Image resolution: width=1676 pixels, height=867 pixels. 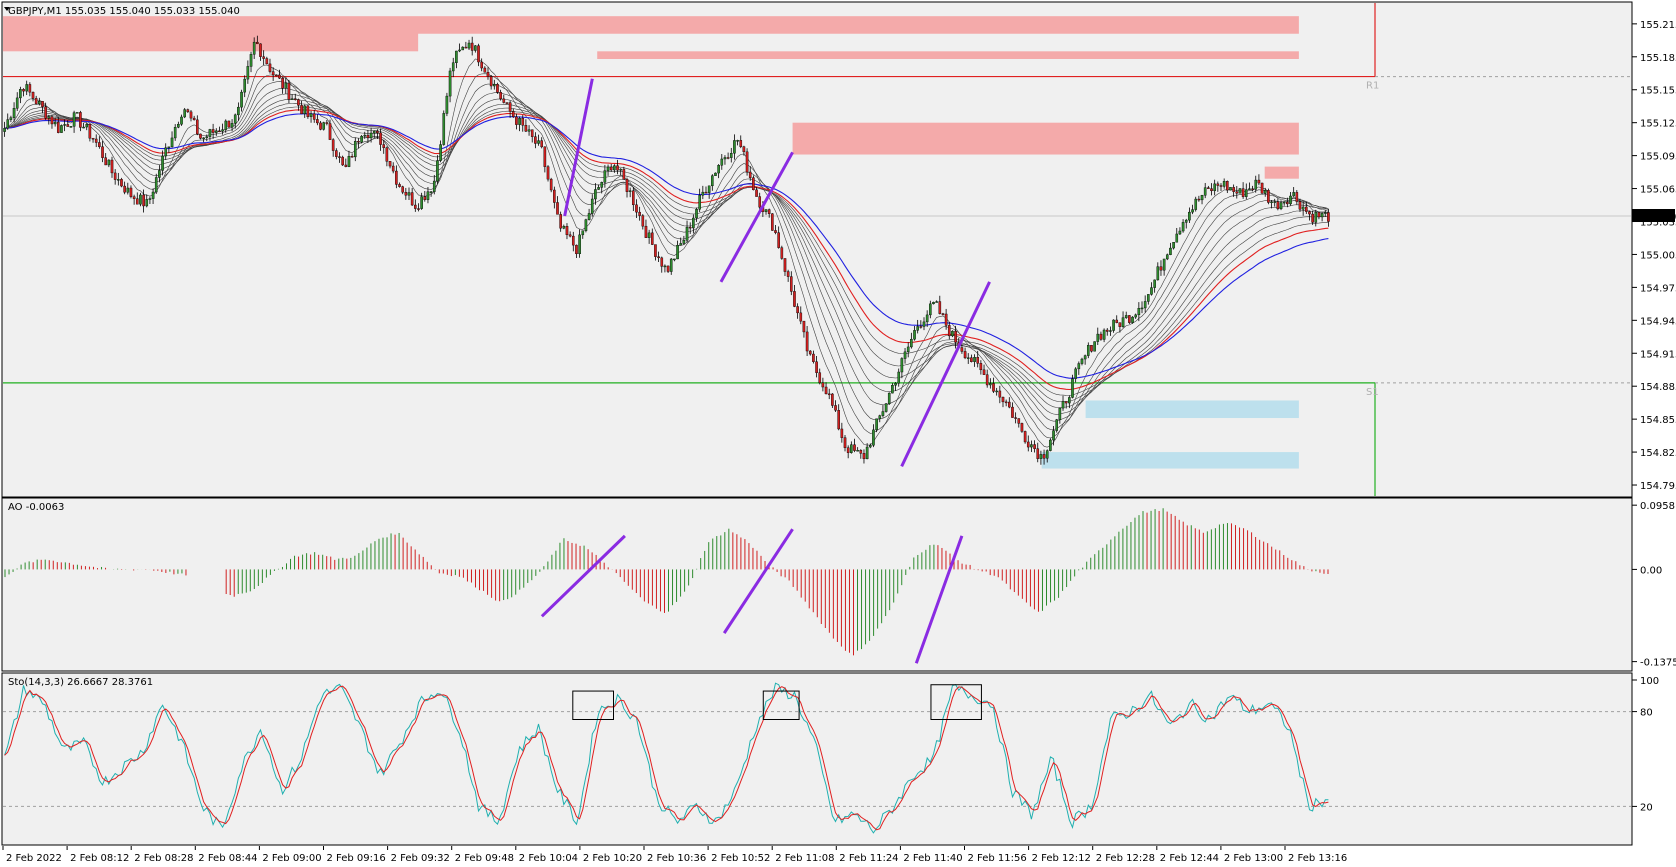 I want to click on zone-rect, so click(x=651, y=25).